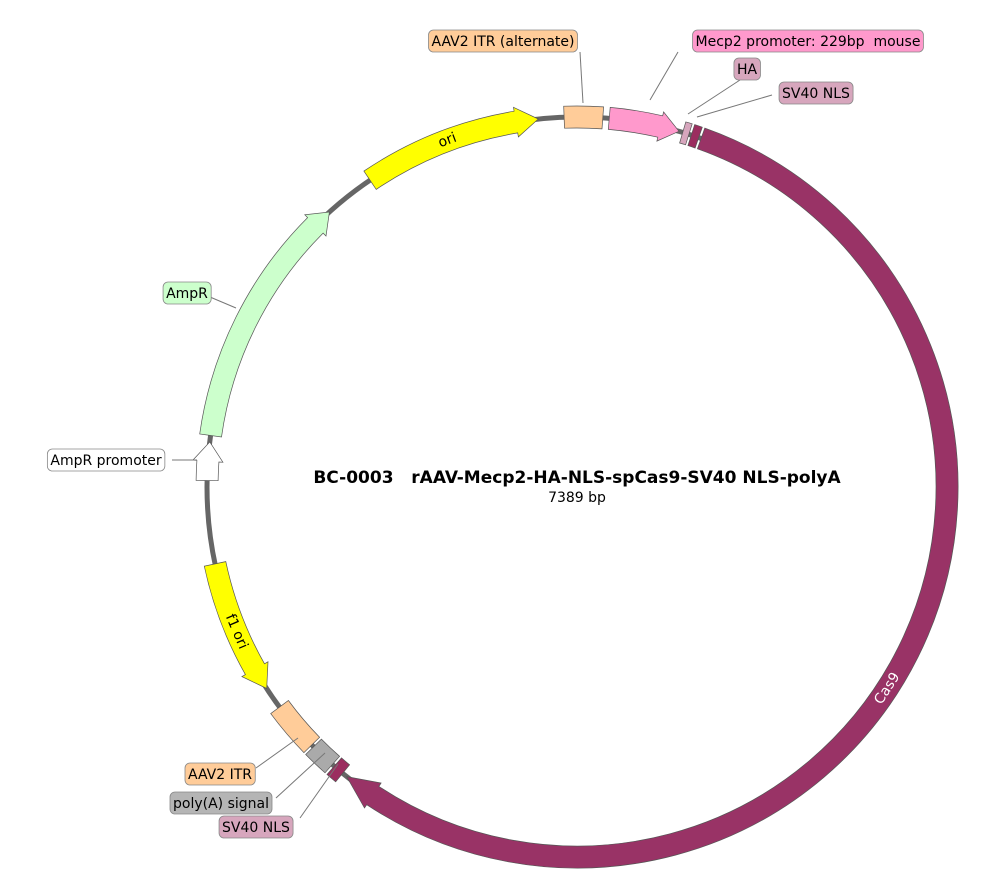  I want to click on feature-label: AmpR promoter, so click(105, 461).